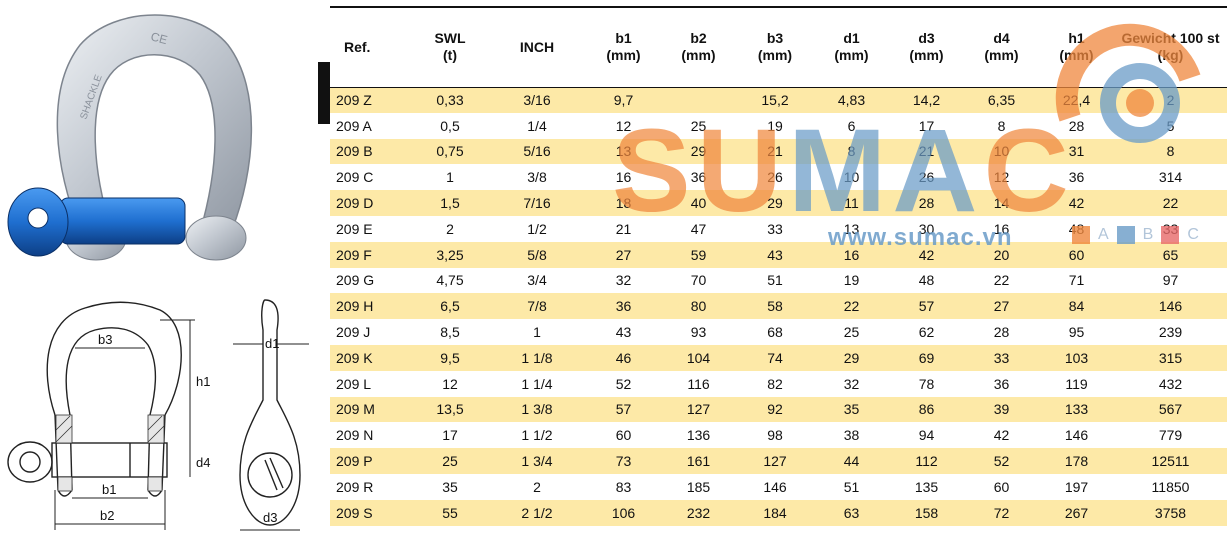  What do you see at coordinates (926, 486) in the screenshot?
I see `value-cell: 135` at bounding box center [926, 486].